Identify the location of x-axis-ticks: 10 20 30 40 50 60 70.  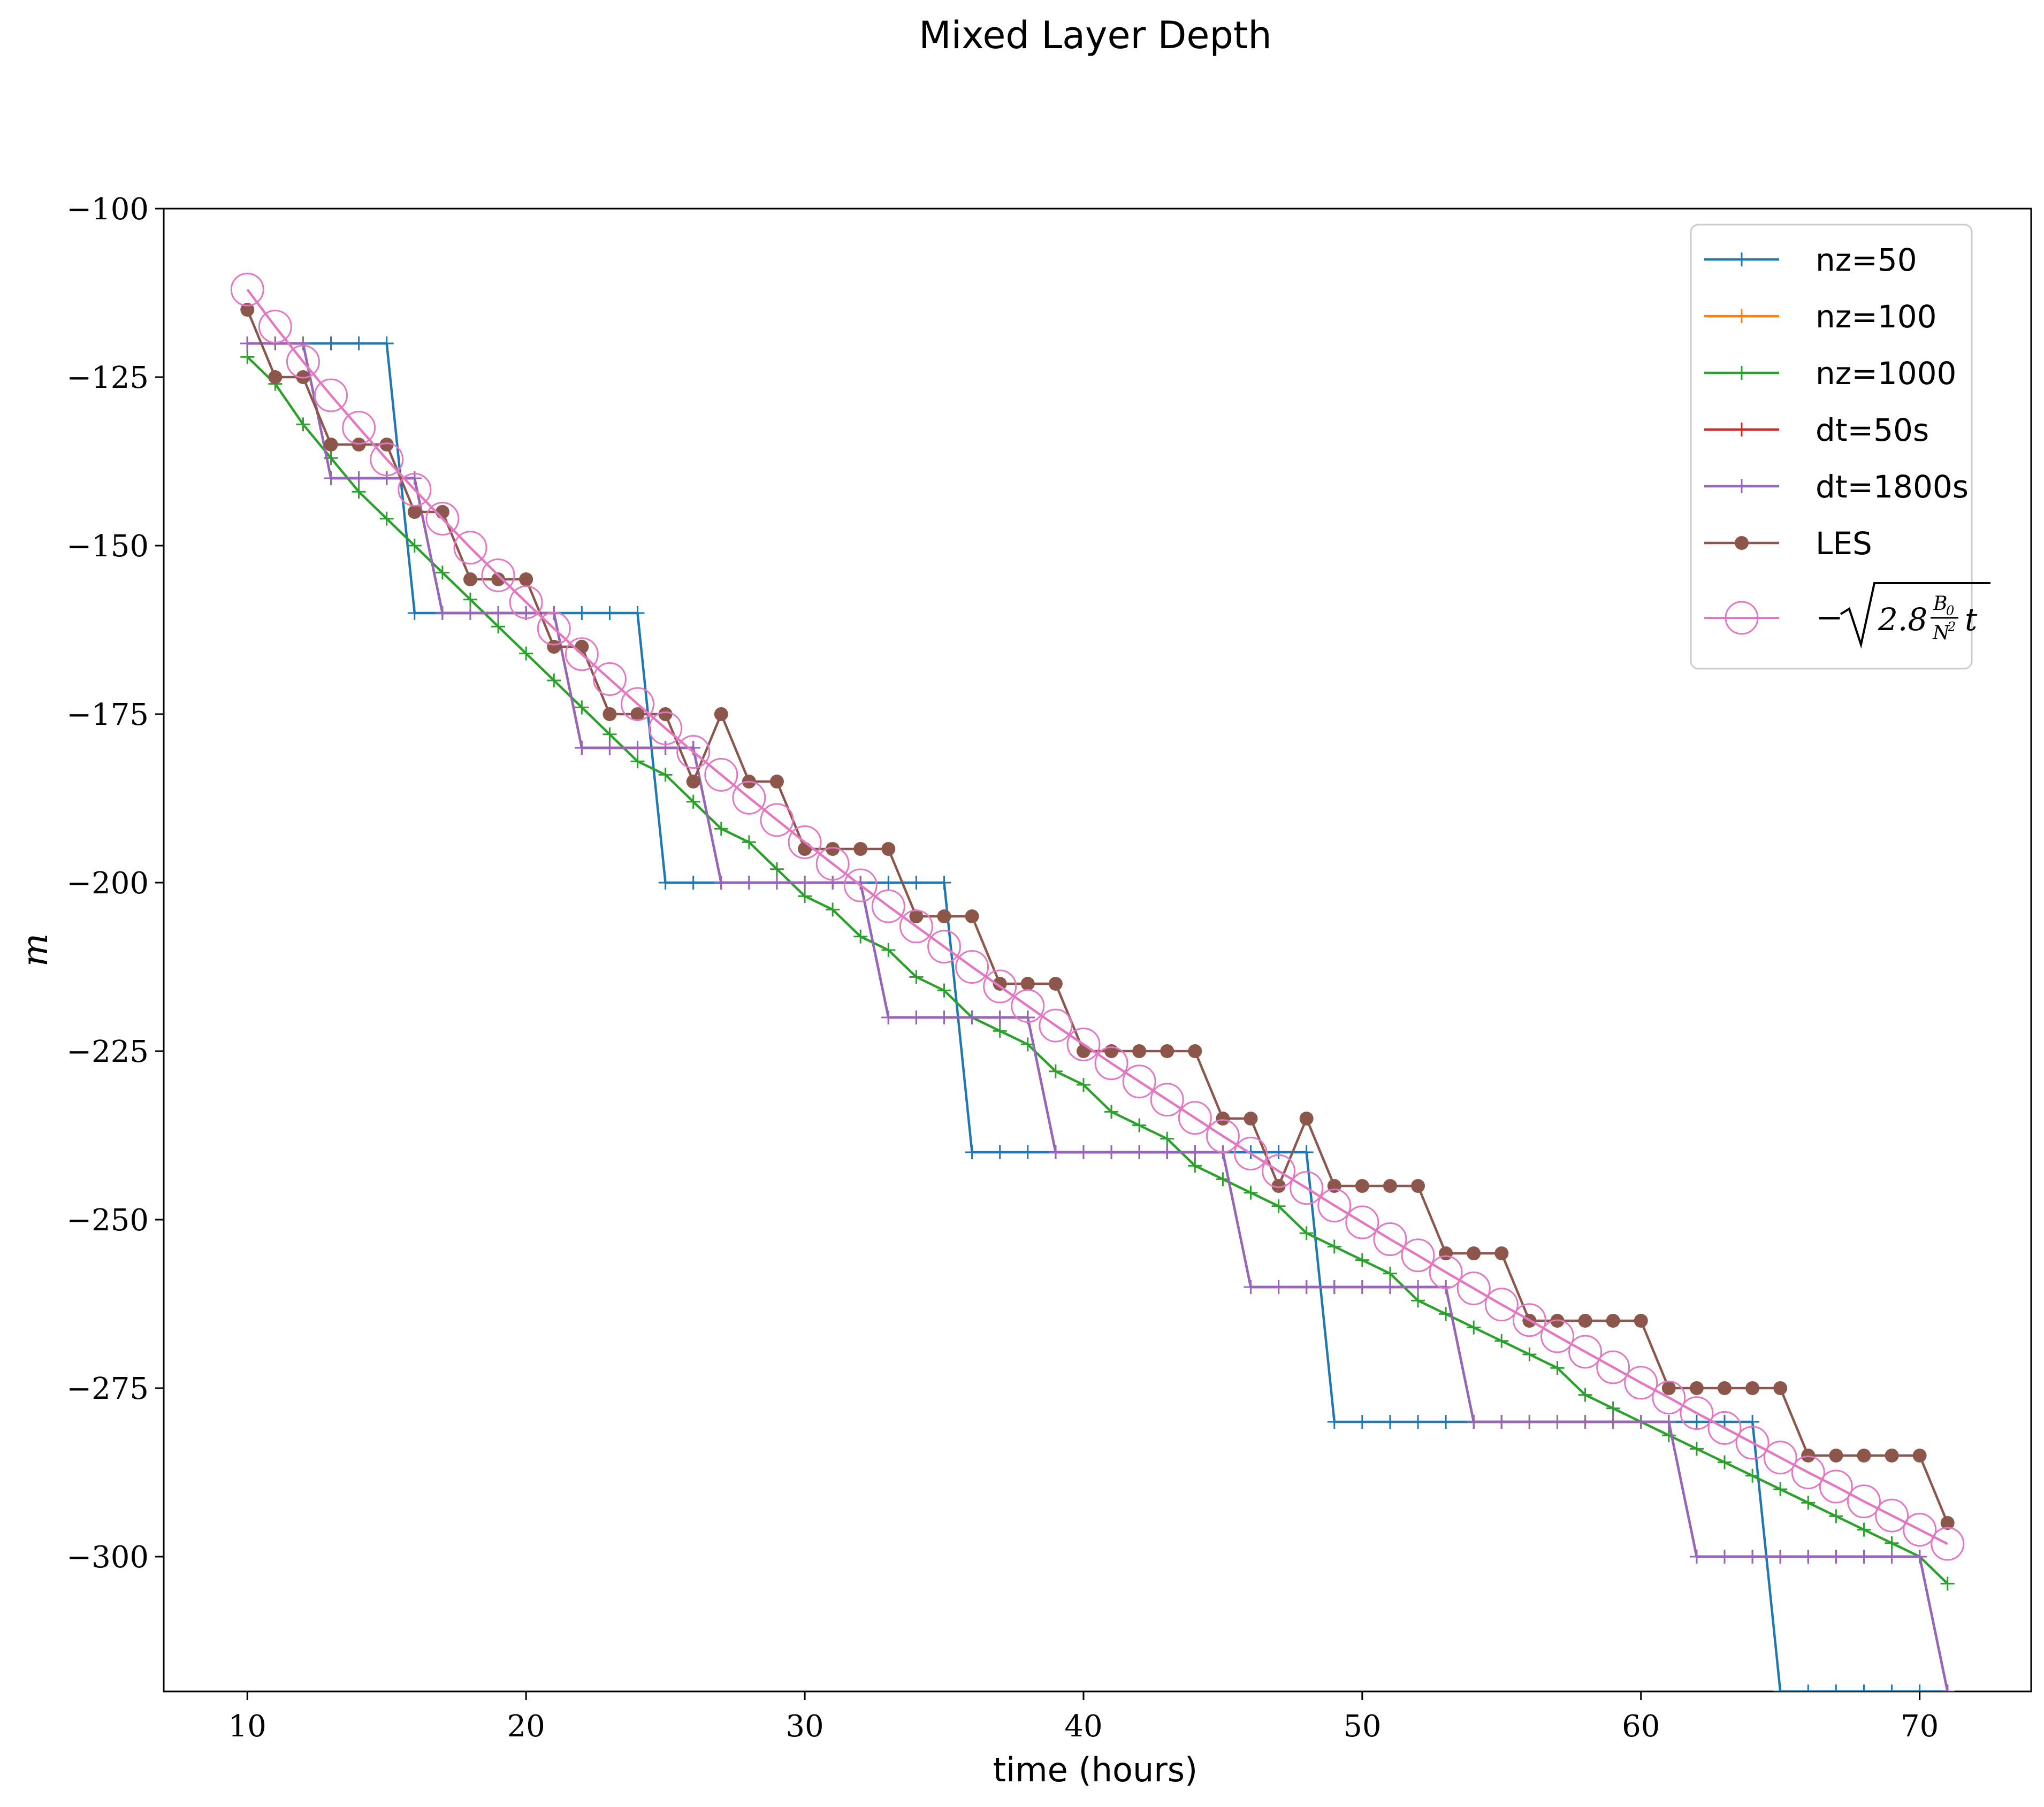
(1083, 1717).